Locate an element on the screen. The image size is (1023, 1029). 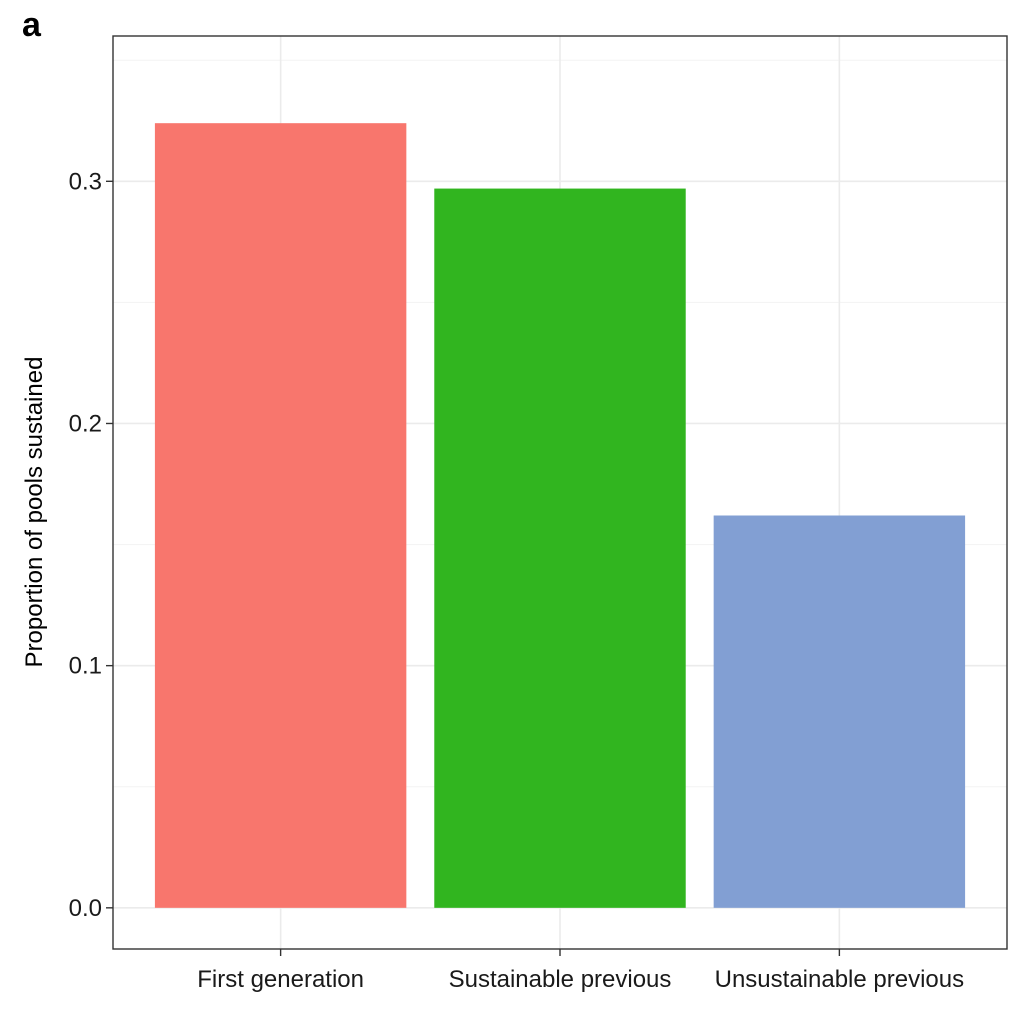
y-axis-title: Proportion of pools sustained is located at coordinates (34, 512).